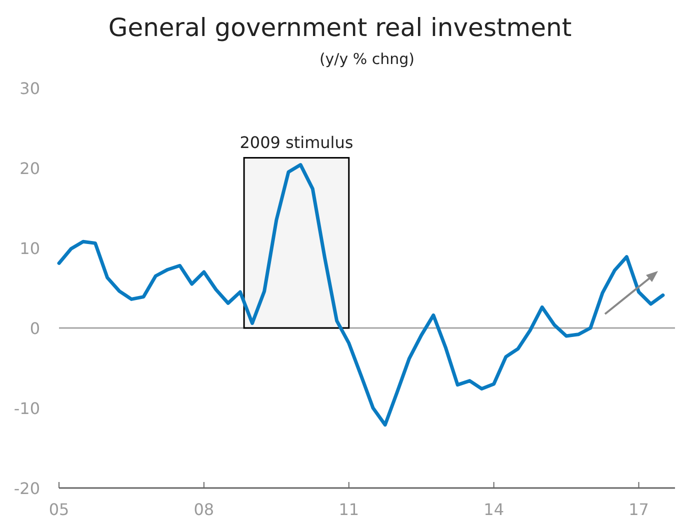 Image resolution: width=681 pixels, height=525 pixels. What do you see at coordinates (27, 408) in the screenshot?
I see `y-tick-label: -10` at bounding box center [27, 408].